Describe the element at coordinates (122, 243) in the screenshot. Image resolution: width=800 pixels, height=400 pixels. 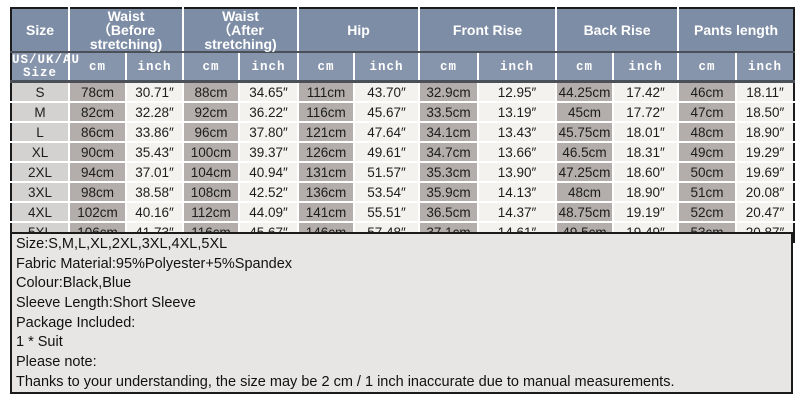
I see `product-info-line: Size:S,M,L,XL,2XL,3XL,4XL,5XL` at that location.